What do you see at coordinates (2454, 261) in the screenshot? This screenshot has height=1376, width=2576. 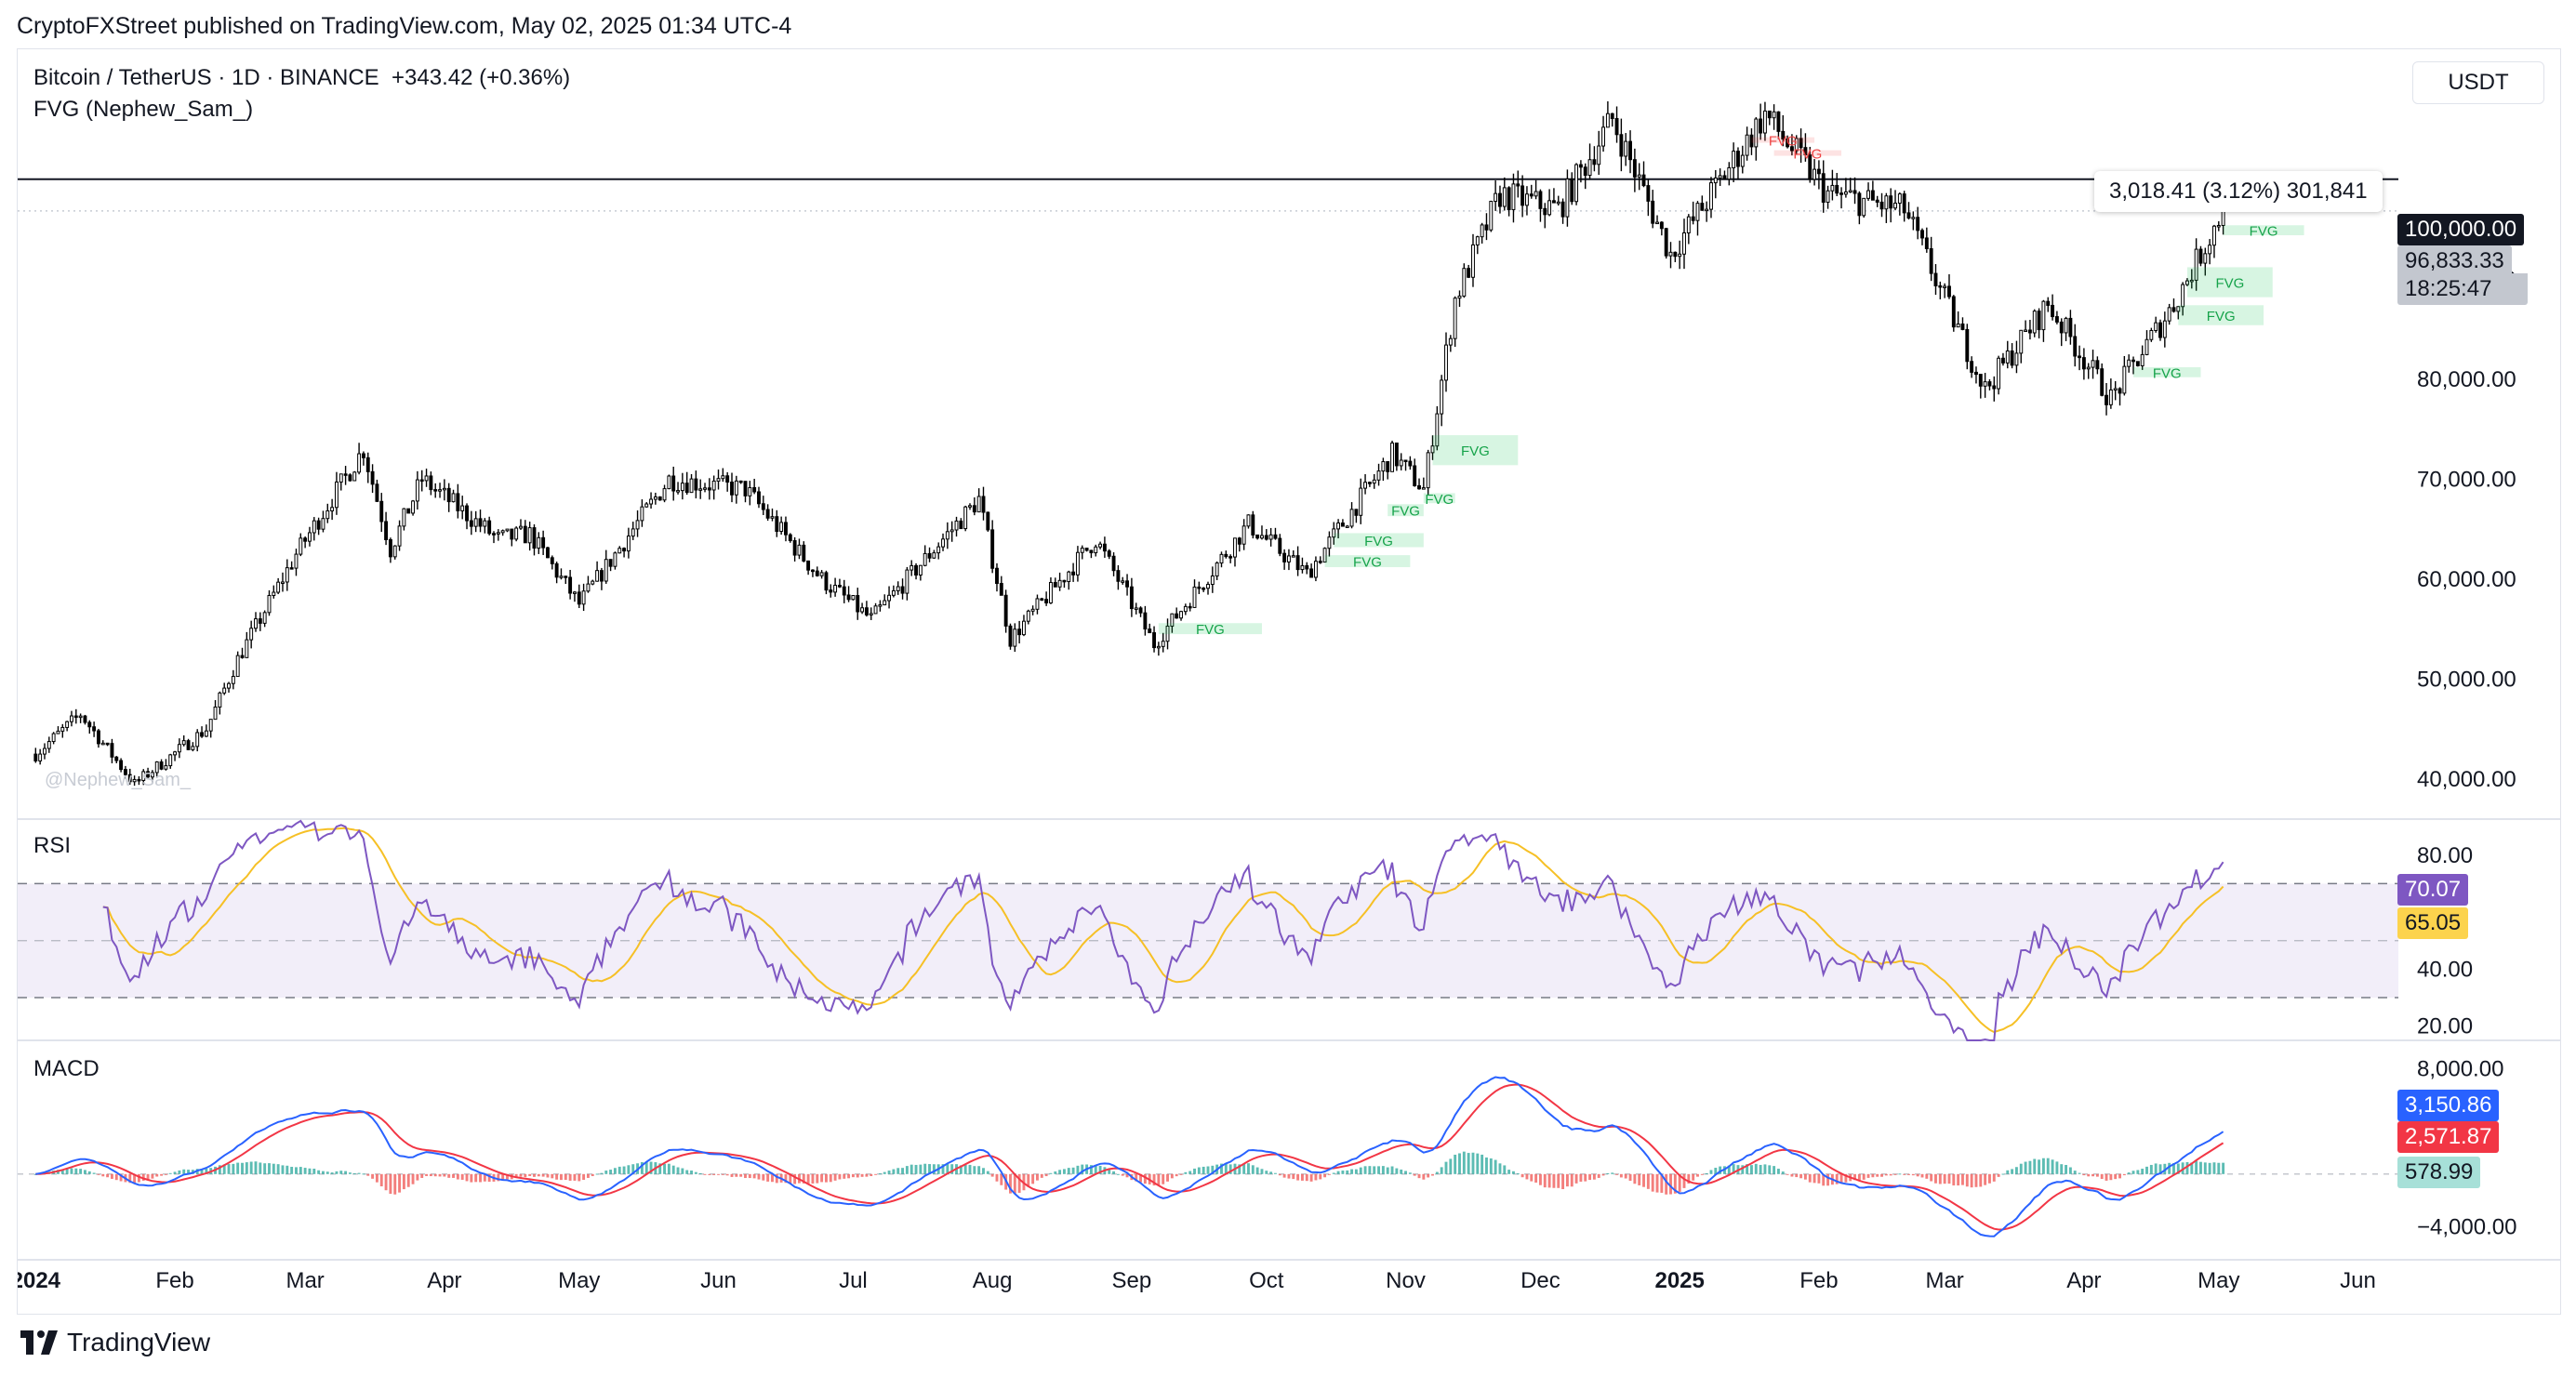 I see `last-price-tag: 96,833.33` at bounding box center [2454, 261].